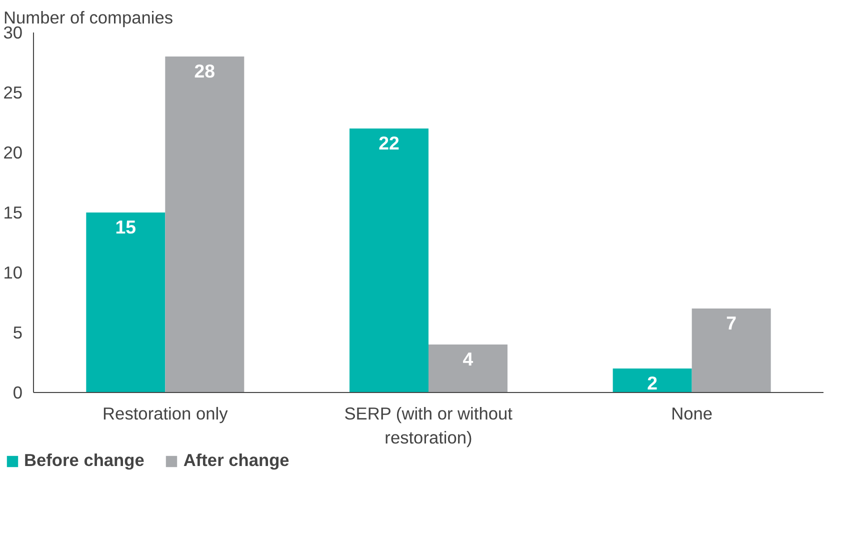 The image size is (860, 533). Describe the element at coordinates (17, 332) in the screenshot. I see `y-tick-label: 5` at that location.